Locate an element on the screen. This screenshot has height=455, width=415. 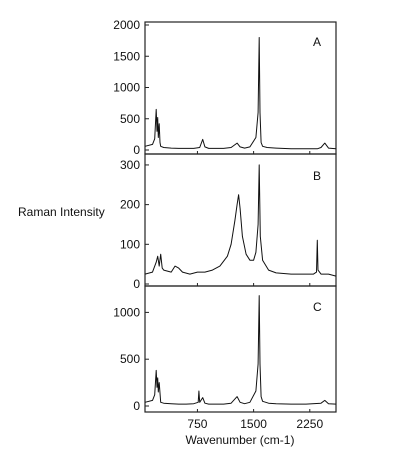
x-tick-label: 750 is located at coordinates (197, 424).